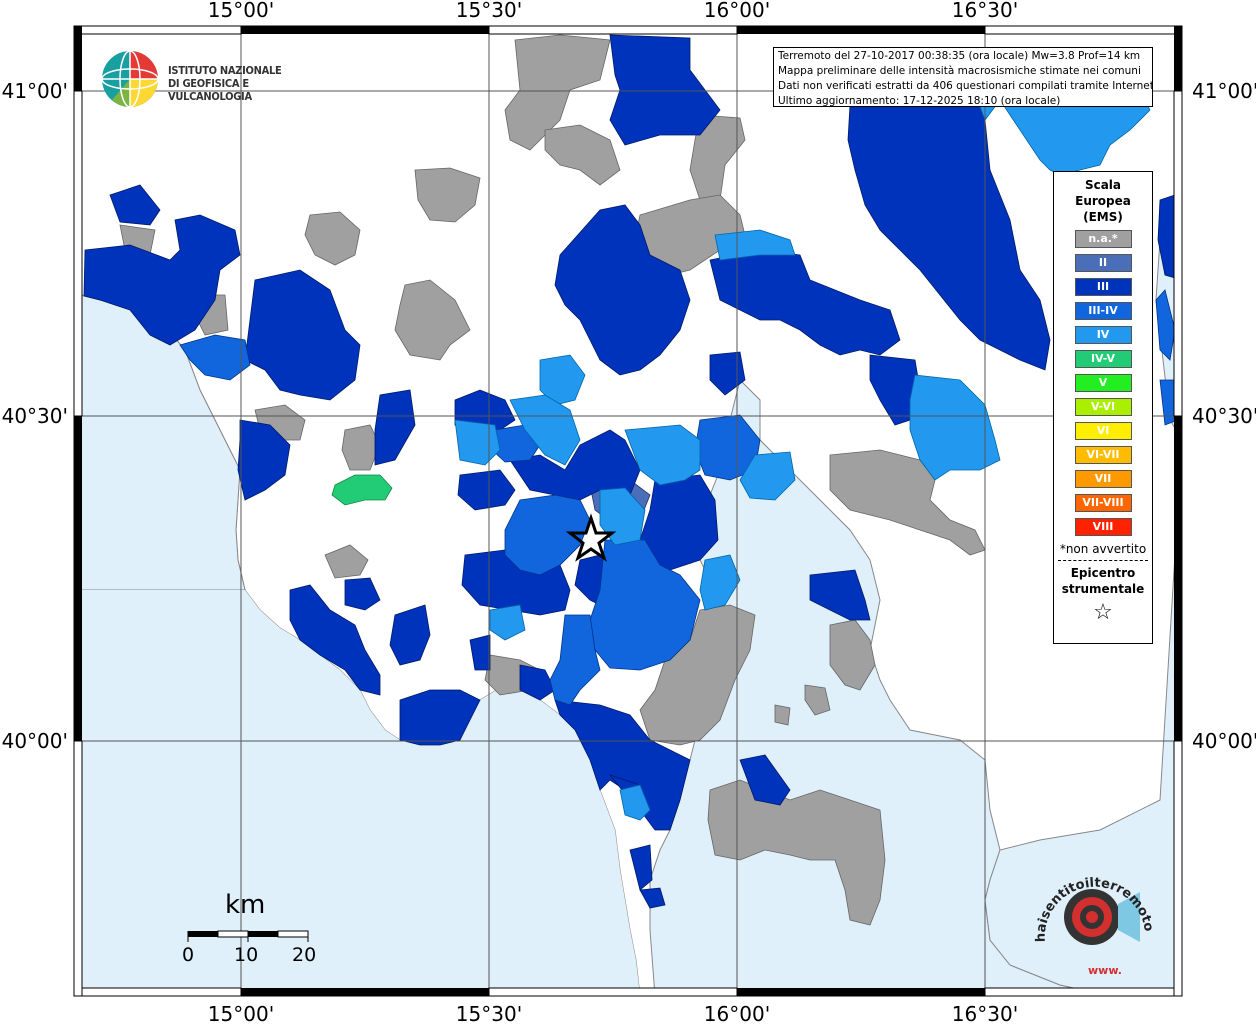 Image resolution: width=1256 pixels, height=1024 pixels. What do you see at coordinates (1103, 359) in the screenshot?
I see `legend-swatch: IV-V` at bounding box center [1103, 359].